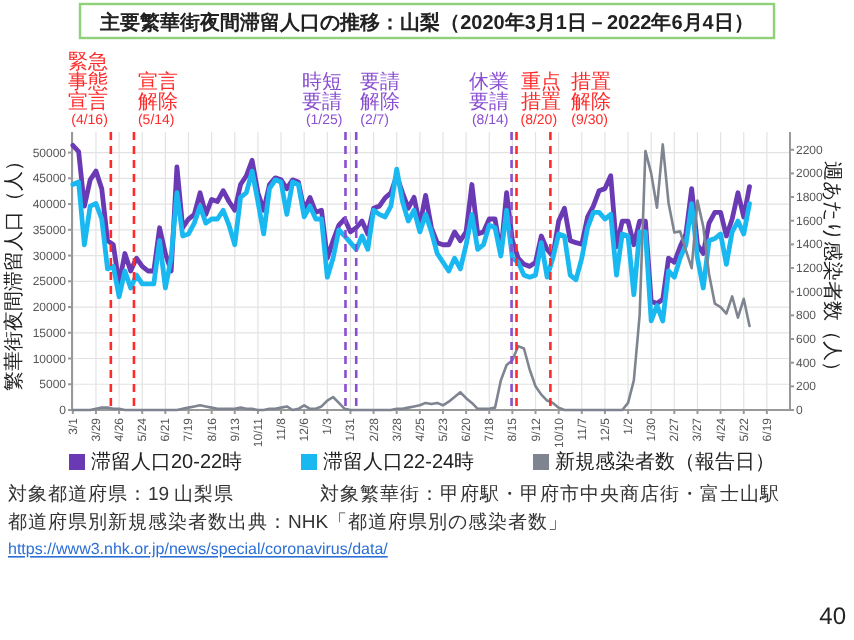 This screenshot has width=854, height=640. Describe the element at coordinates (14, 271) in the screenshot. I see `y-axis-title: 繁華街夜間滞留人口（人）` at that location.